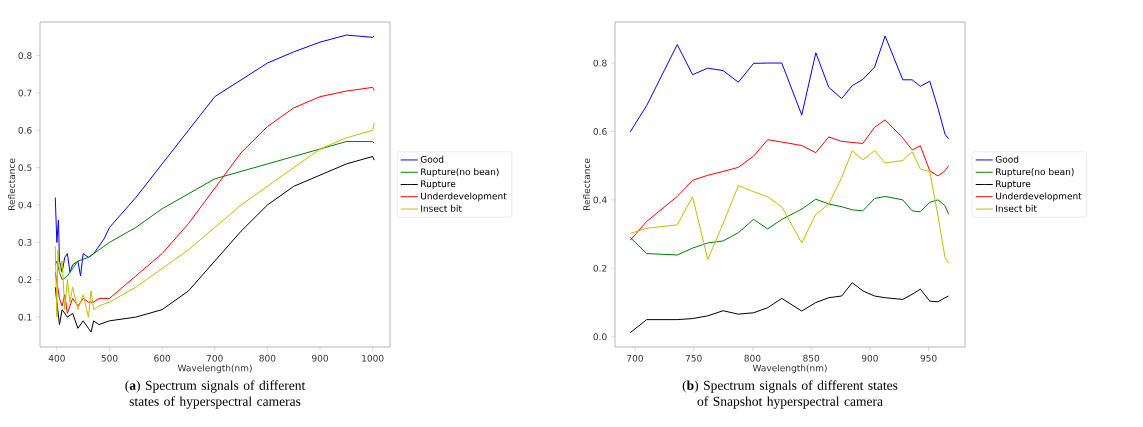 The image size is (1143, 427). Describe the element at coordinates (373, 358) in the screenshot. I see `x-tick-label: 1000` at that location.